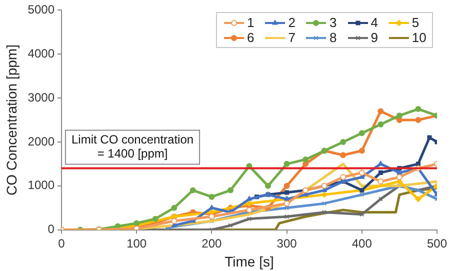 This screenshot has height=271, width=450. Describe the element at coordinates (333, 38) in the screenshot. I see `legend-label: 8` at that location.